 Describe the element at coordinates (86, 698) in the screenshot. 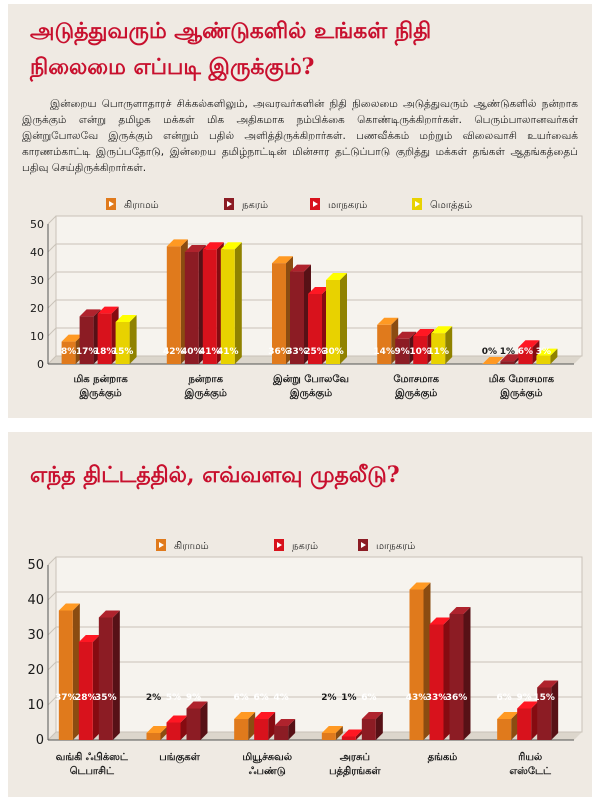

I see `data-label: 28%` at that location.